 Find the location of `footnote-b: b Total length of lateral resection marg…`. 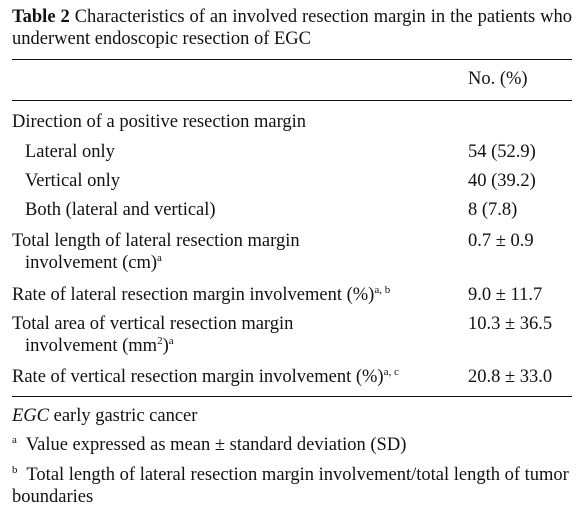

footnote-b: b Total length of lateral resection marg… is located at coordinates (292, 486).